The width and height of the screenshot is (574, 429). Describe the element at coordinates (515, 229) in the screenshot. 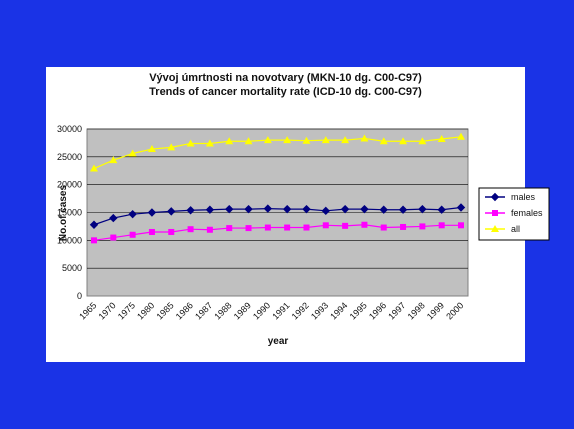

I see `legend-label-all: all` at that location.